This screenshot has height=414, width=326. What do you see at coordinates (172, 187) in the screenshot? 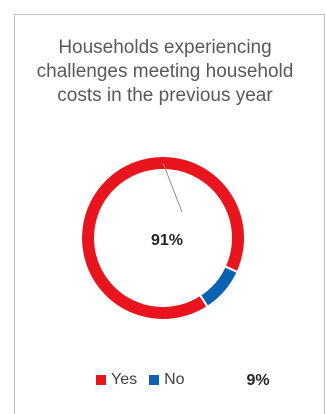
I see `leader-line-yes` at bounding box center [172, 187].